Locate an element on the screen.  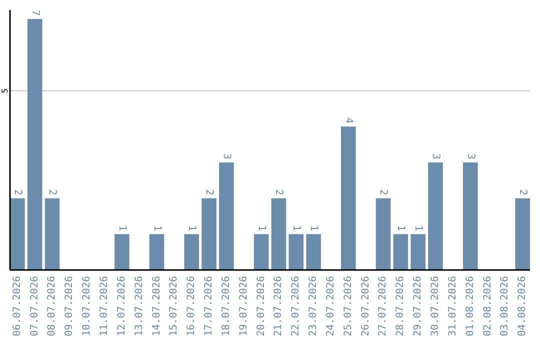
x-tick-label: 18.07.2026 is located at coordinates (226, 306).